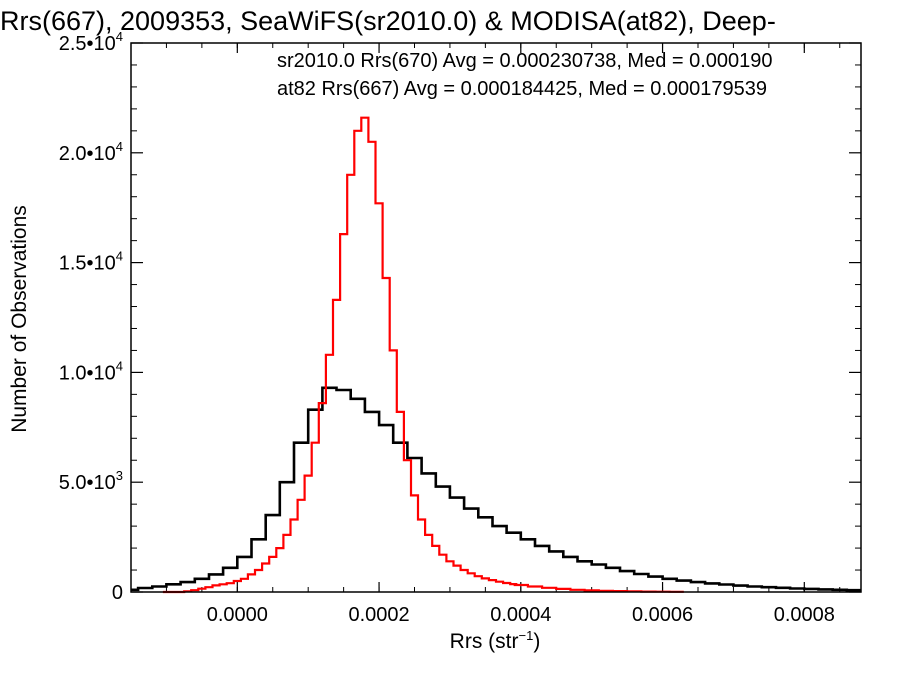 The width and height of the screenshot is (900, 675). Describe the element at coordinates (91, 481) in the screenshot. I see `y-tick-label: 5.0•103` at that location.